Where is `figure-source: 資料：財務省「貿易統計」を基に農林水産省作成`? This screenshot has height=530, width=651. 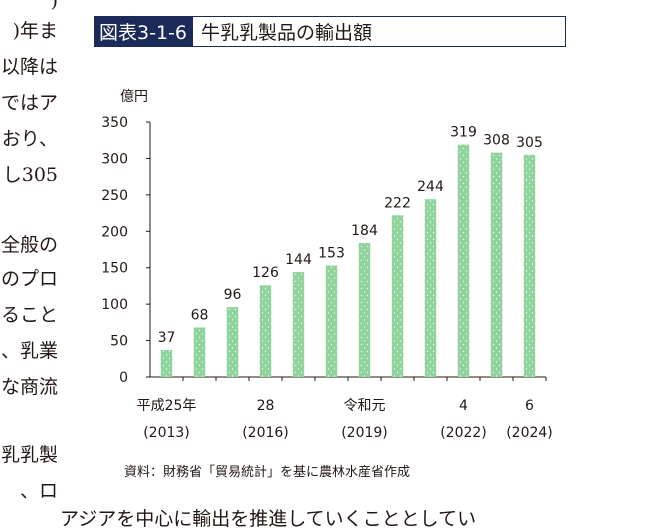
figure-source: 資料：財務省「貿易統計」を基に農林水産省作成 is located at coordinates (267, 472).